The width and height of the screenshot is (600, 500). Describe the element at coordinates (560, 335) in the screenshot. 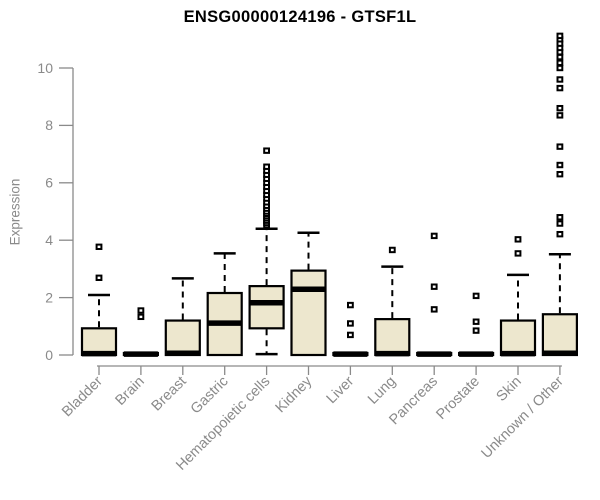

I see `box-unknown-other` at that location.